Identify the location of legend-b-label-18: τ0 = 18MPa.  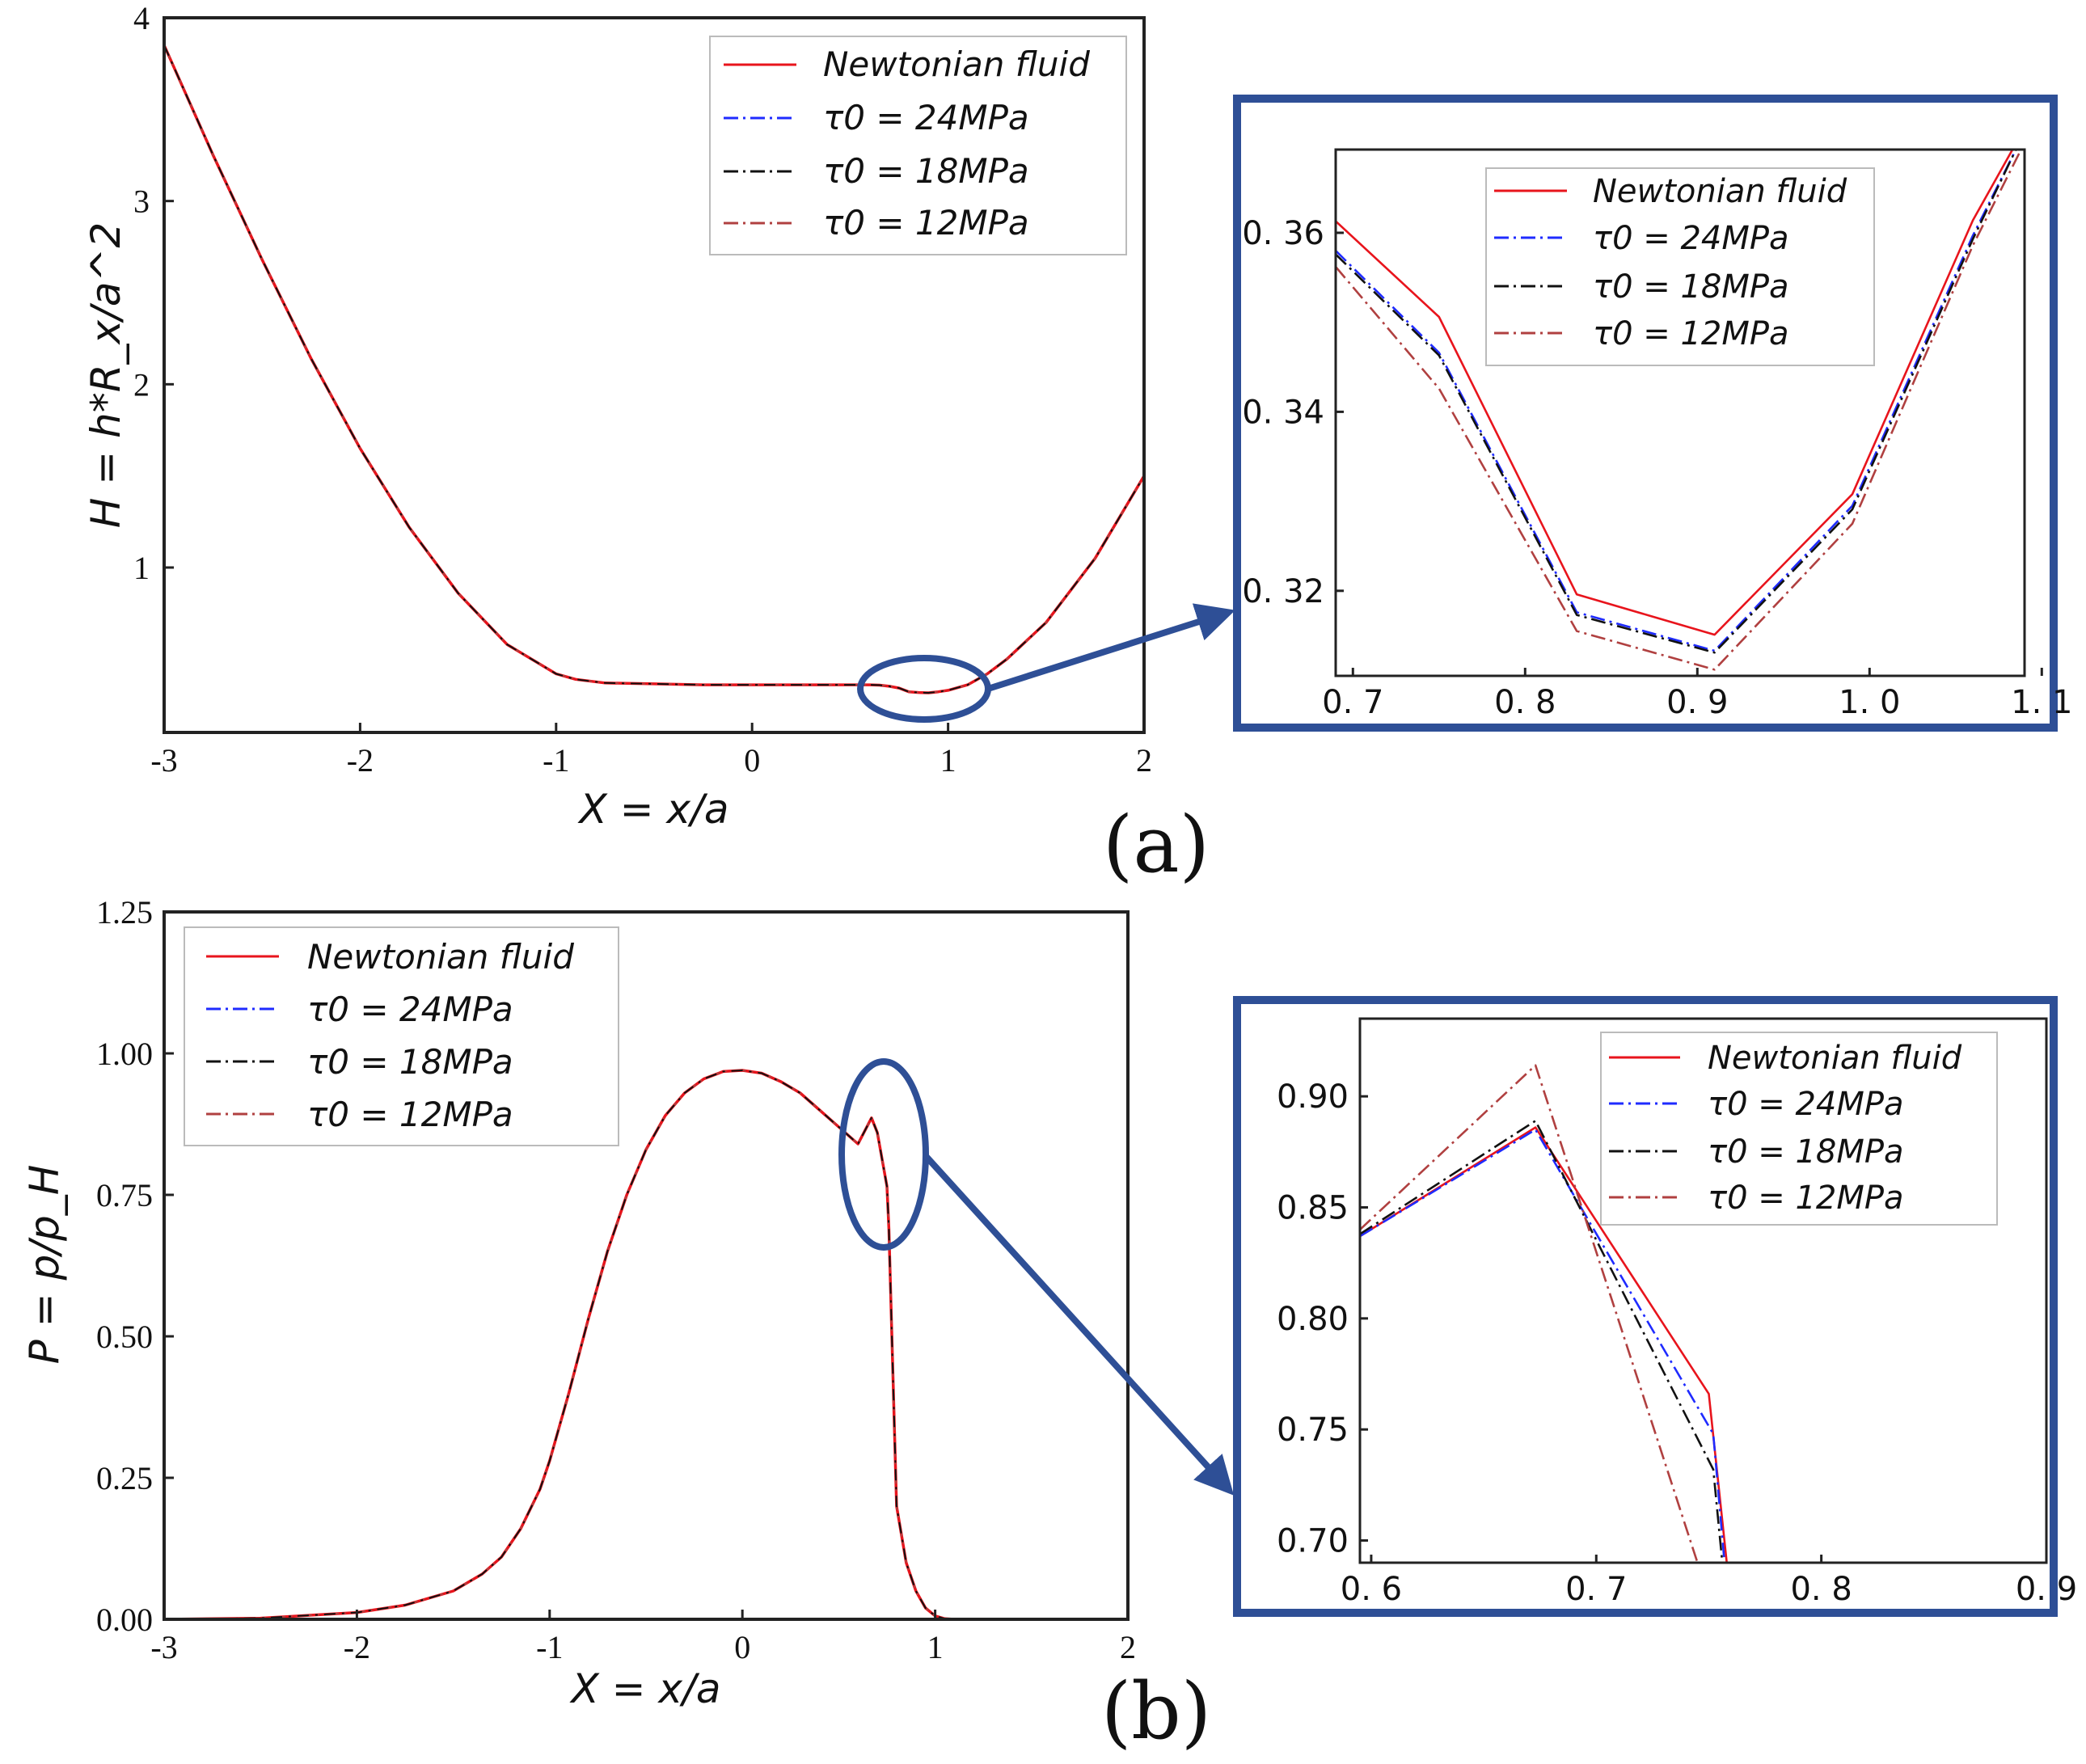
(410, 1062).